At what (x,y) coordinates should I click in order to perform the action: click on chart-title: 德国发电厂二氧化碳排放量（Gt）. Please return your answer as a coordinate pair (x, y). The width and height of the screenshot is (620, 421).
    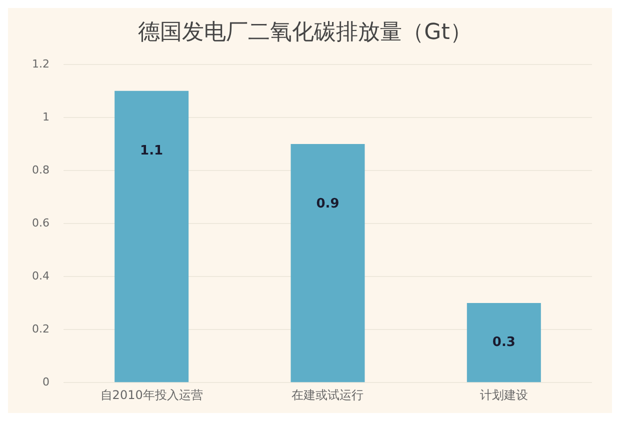
    Looking at the image, I should click on (305, 32).